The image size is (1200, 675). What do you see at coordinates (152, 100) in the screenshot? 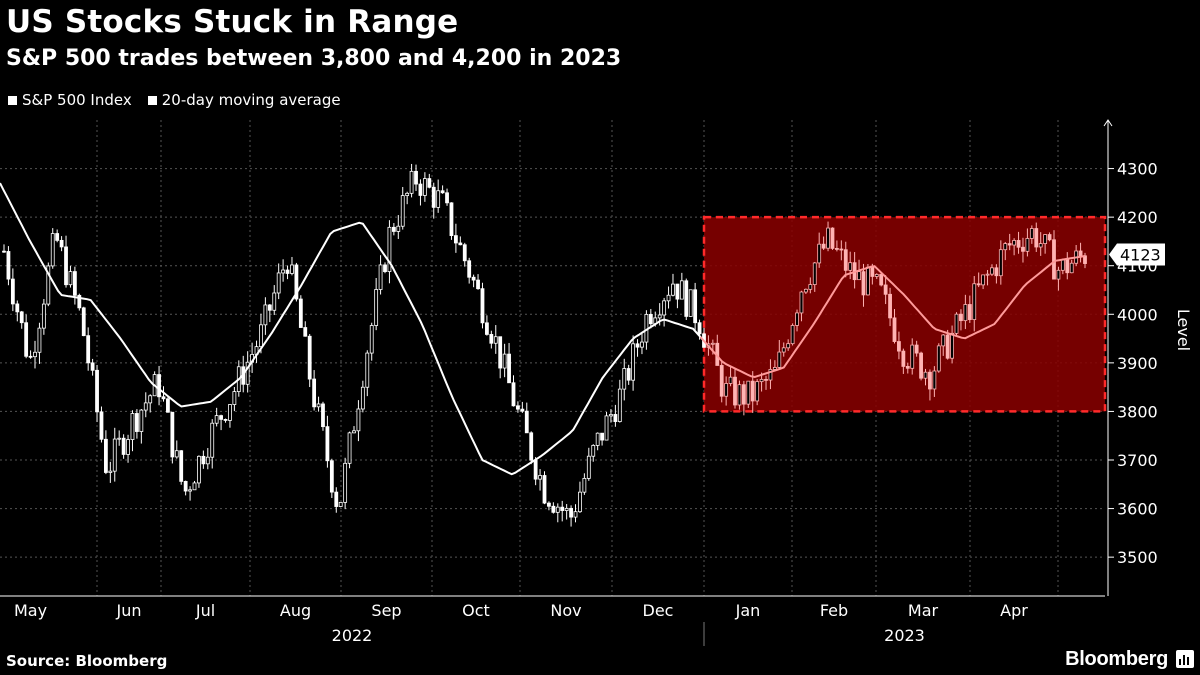
I see `legend-swatch-moving-average` at bounding box center [152, 100].